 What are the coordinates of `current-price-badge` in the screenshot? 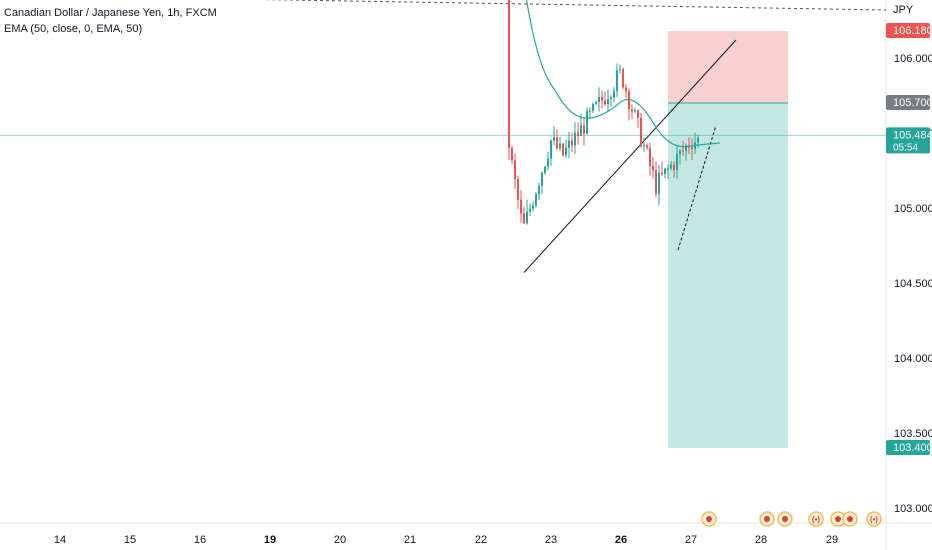 It's located at (908, 140).